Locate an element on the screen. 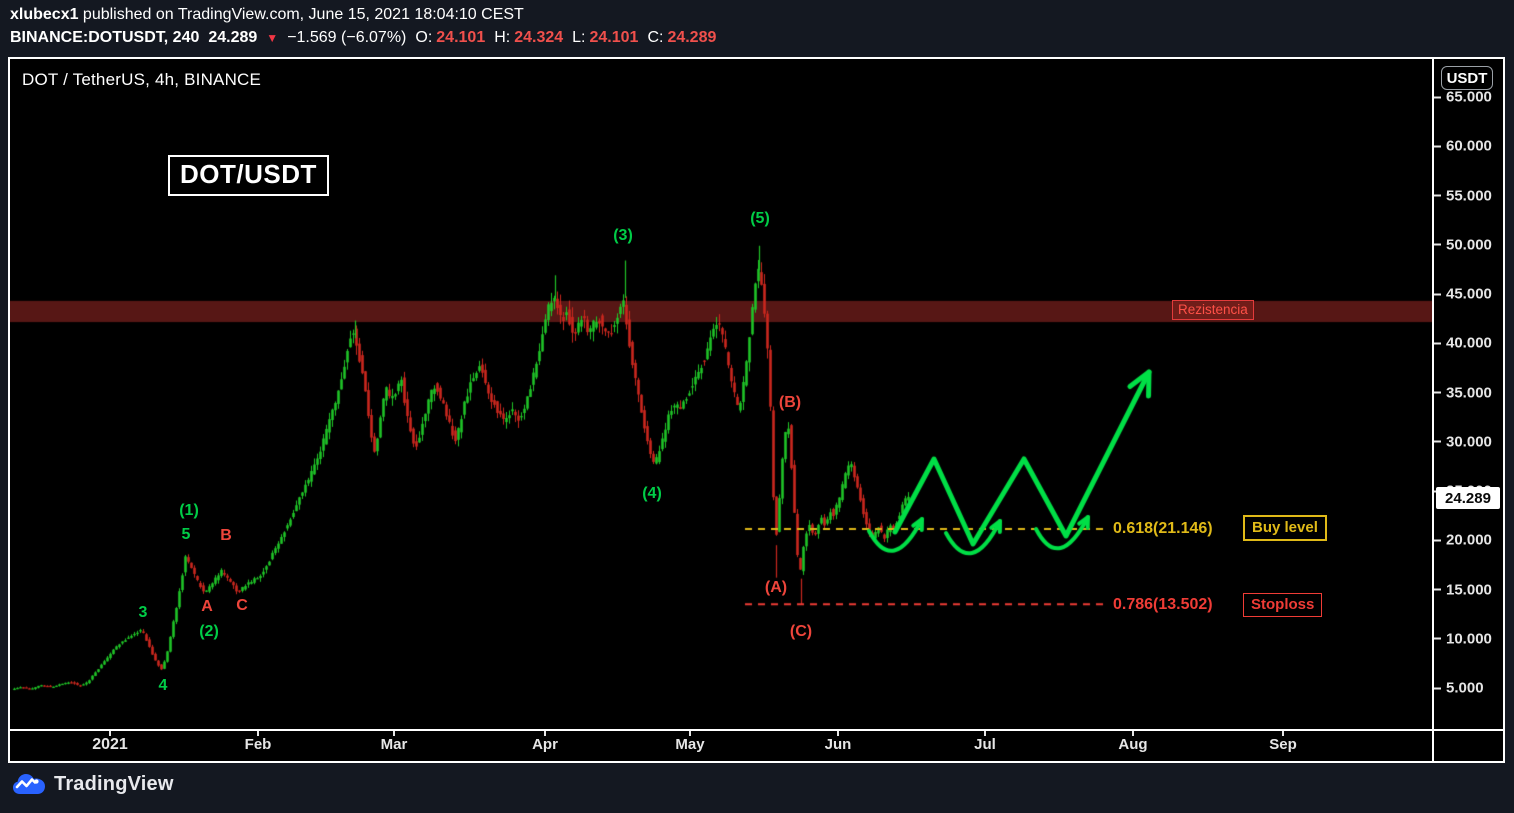 The width and height of the screenshot is (1514, 813). price-tick: 50.000 is located at coordinates (1463, 244).